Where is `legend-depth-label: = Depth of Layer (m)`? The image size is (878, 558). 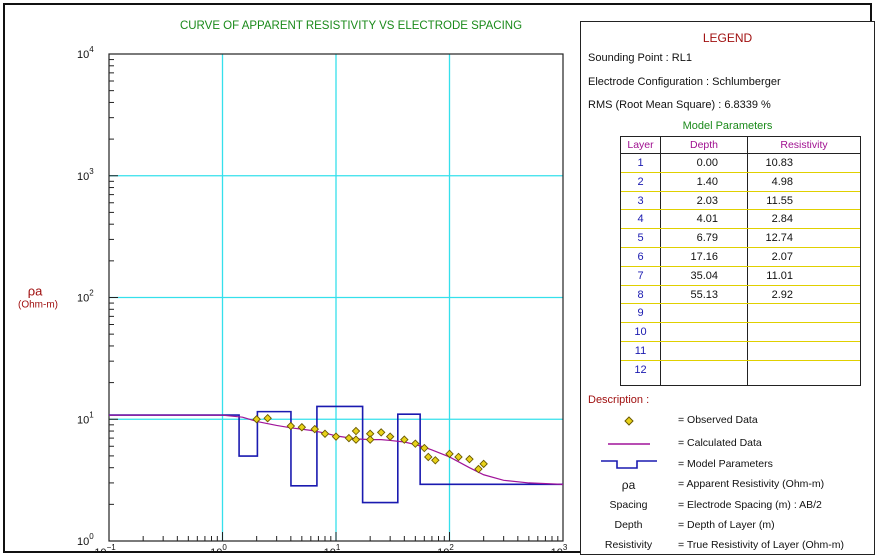 legend-depth-label: = Depth of Layer (m) is located at coordinates (726, 525).